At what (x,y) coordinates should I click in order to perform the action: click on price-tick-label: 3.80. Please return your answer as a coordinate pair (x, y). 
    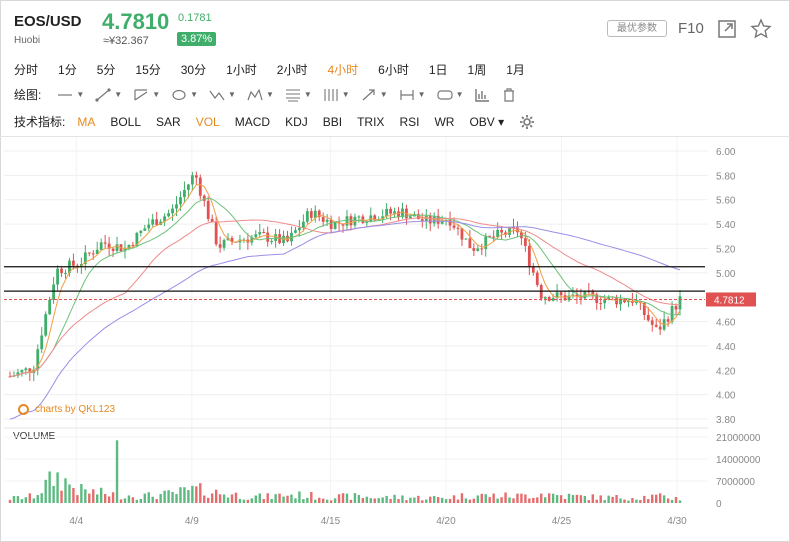
    Looking at the image, I should click on (726, 420).